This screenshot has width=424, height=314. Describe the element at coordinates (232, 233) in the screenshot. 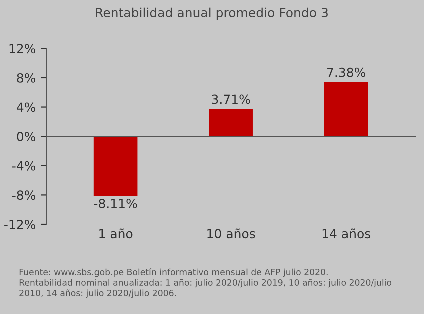

I see `x-tick-label: 10 años` at that location.